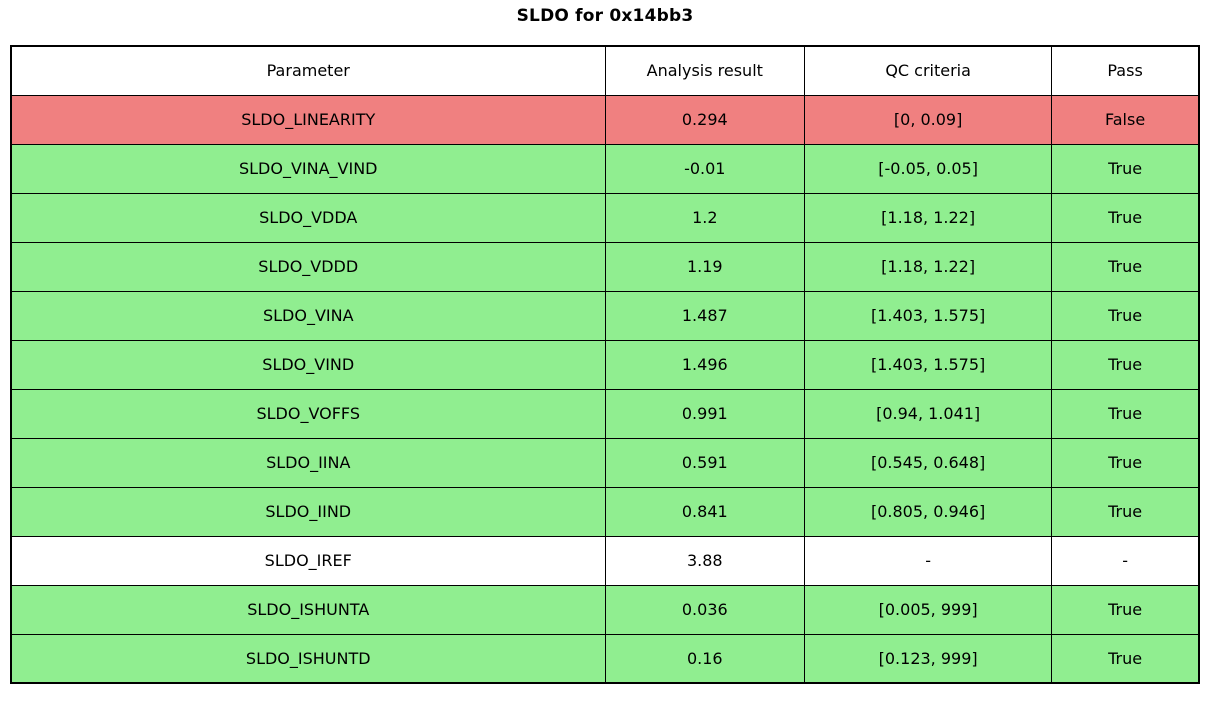 The height and width of the screenshot is (705, 1210). Describe the element at coordinates (308, 560) in the screenshot. I see `parameter-cell: SLDO_IREF` at that location.